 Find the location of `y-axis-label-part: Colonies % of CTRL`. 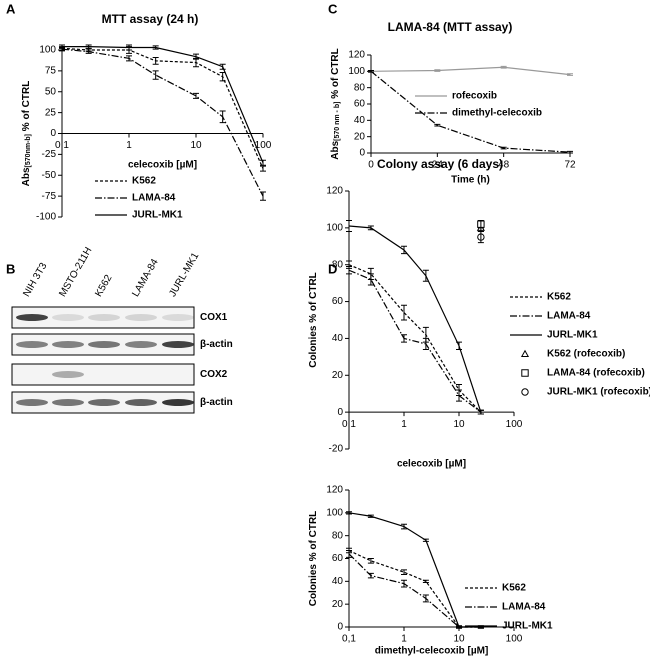

y-axis-label-part: Colonies % of CTRL is located at coordinates (313, 559).